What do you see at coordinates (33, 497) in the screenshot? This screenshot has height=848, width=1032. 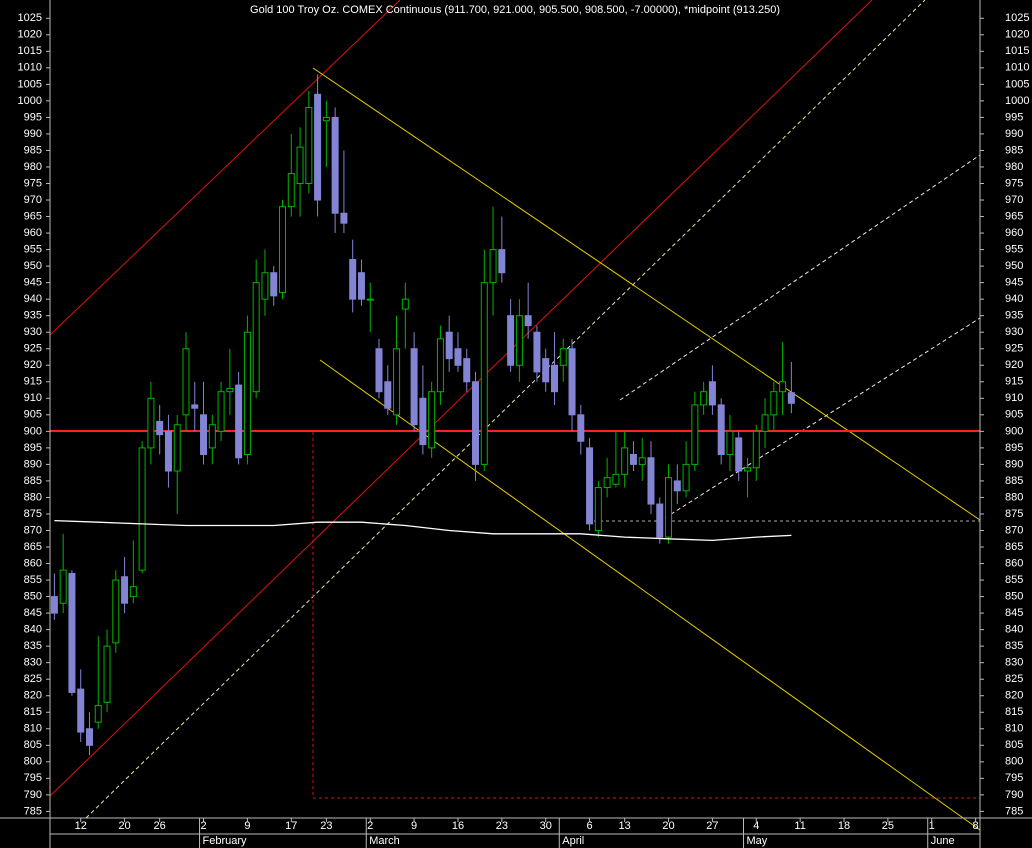 I see `y-tick-label: 880` at bounding box center [33, 497].